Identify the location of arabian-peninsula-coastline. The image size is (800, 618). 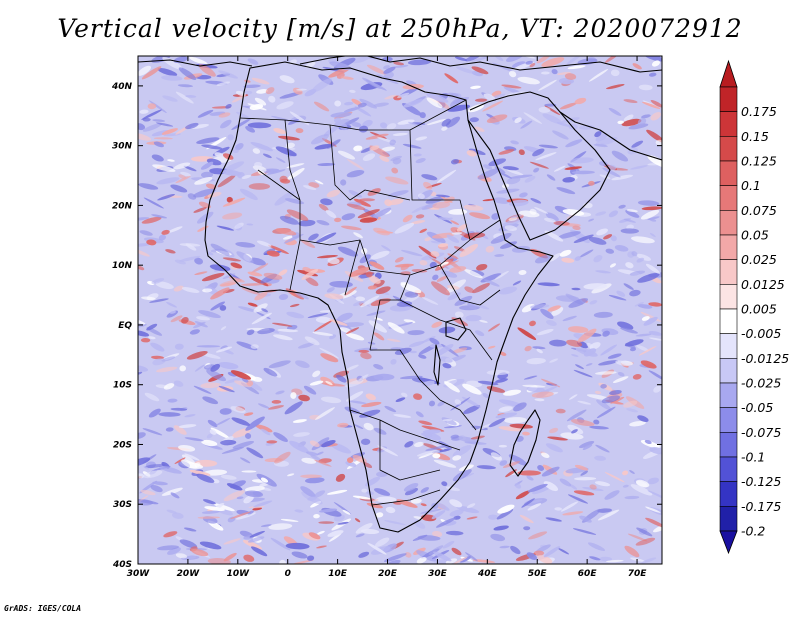
(539, 166).